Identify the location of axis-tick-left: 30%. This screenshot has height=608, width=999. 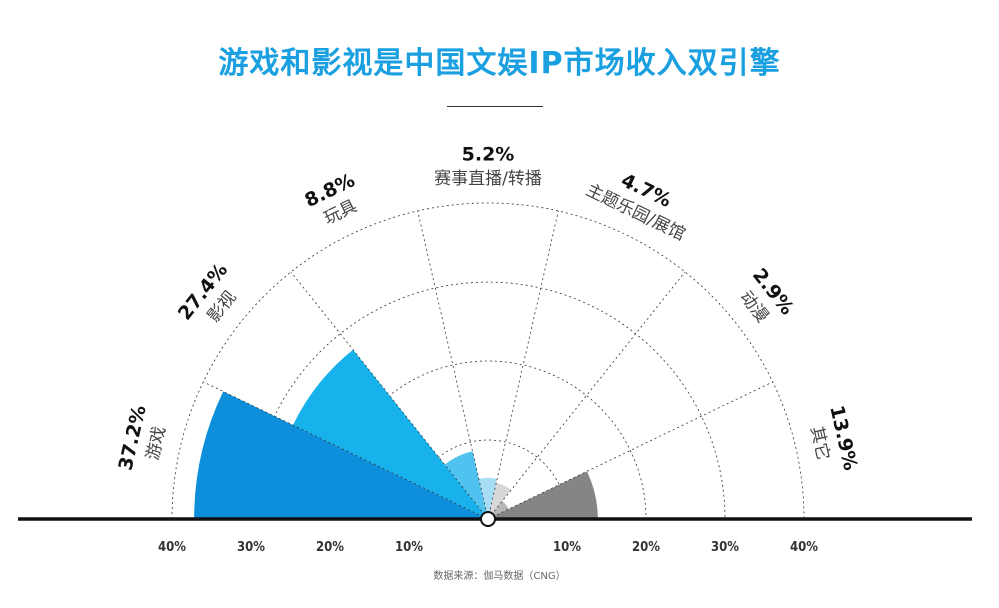
(251, 547).